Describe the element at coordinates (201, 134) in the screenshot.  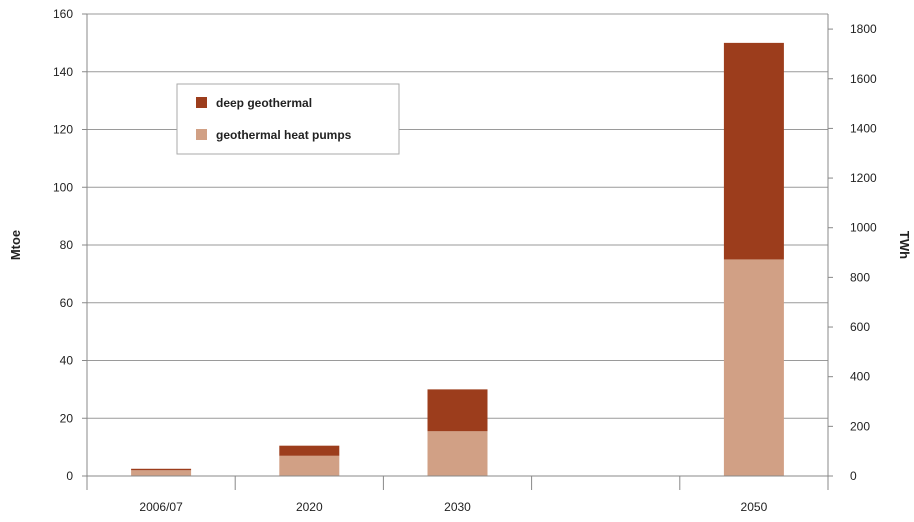
I see `legend-swatch-geothermal-heat-pumps` at that location.